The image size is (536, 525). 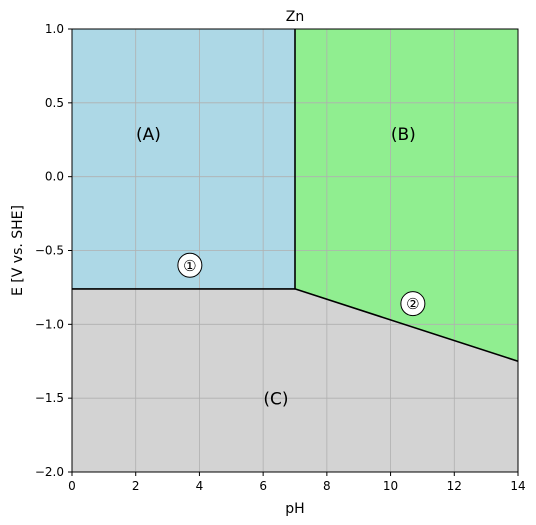 I want to click on region-c-label: (C), so click(x=275, y=400).